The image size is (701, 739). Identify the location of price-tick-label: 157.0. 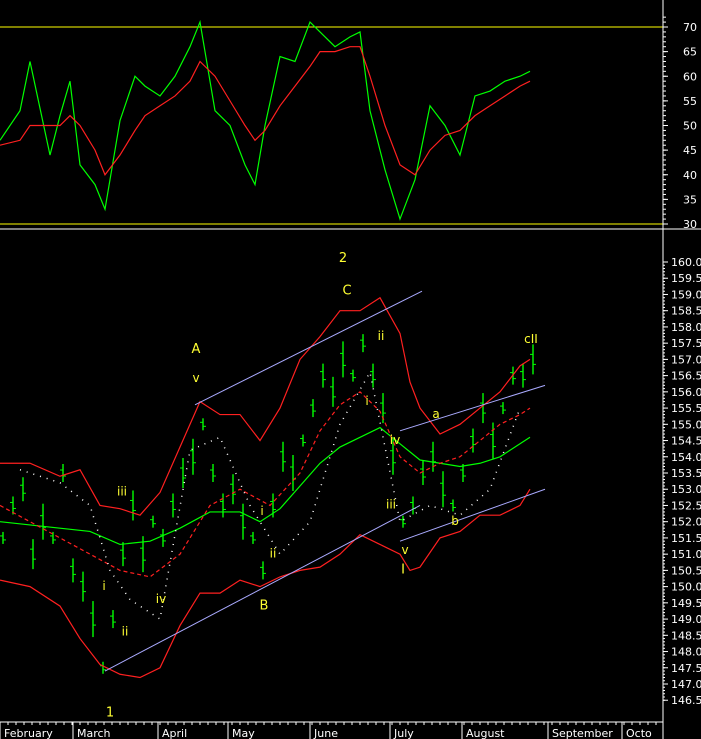
(686, 359).